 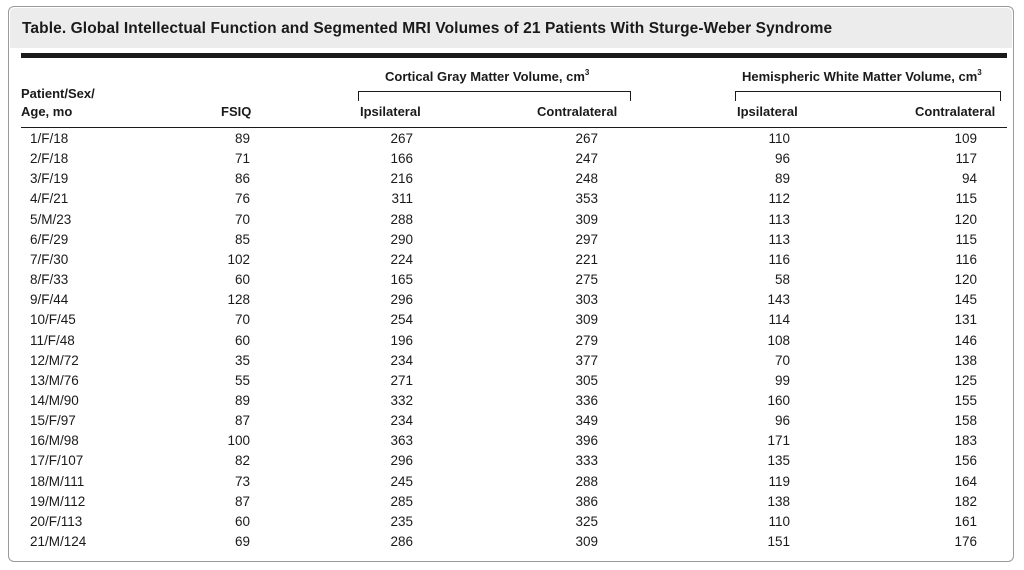 What do you see at coordinates (965, 138) in the screenshot?
I see `white-contralateral-cell: 109` at bounding box center [965, 138].